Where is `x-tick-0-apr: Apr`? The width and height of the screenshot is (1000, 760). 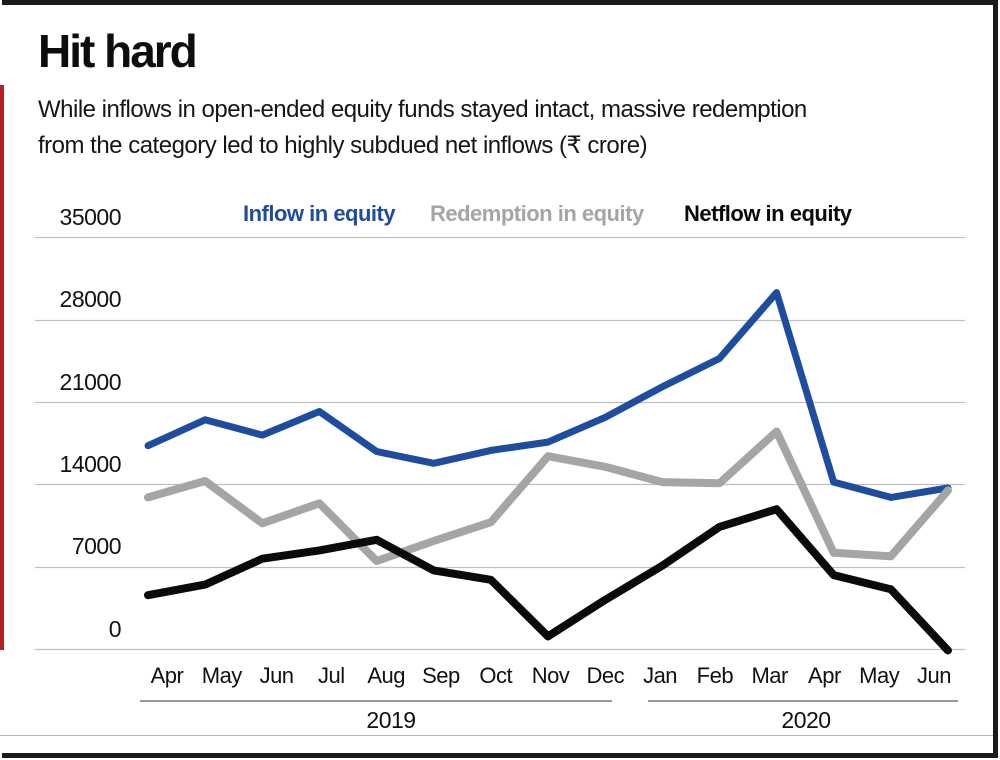
x-tick-0-apr: Apr is located at coordinates (167, 675).